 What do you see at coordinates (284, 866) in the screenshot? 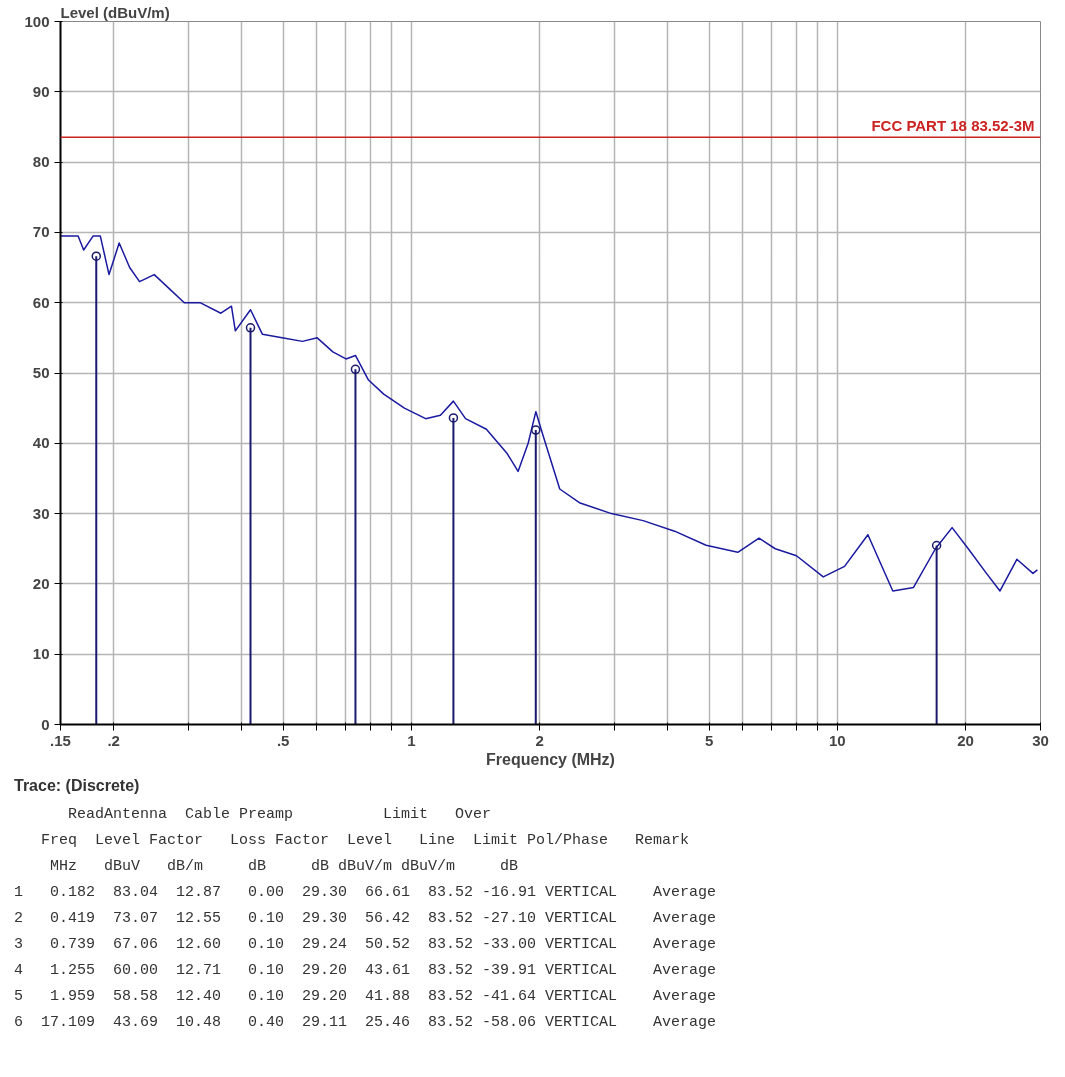
I see `text: MHz dBuV dB/m dB dB dBuV/m dBuV/m dB` at bounding box center [284, 866].